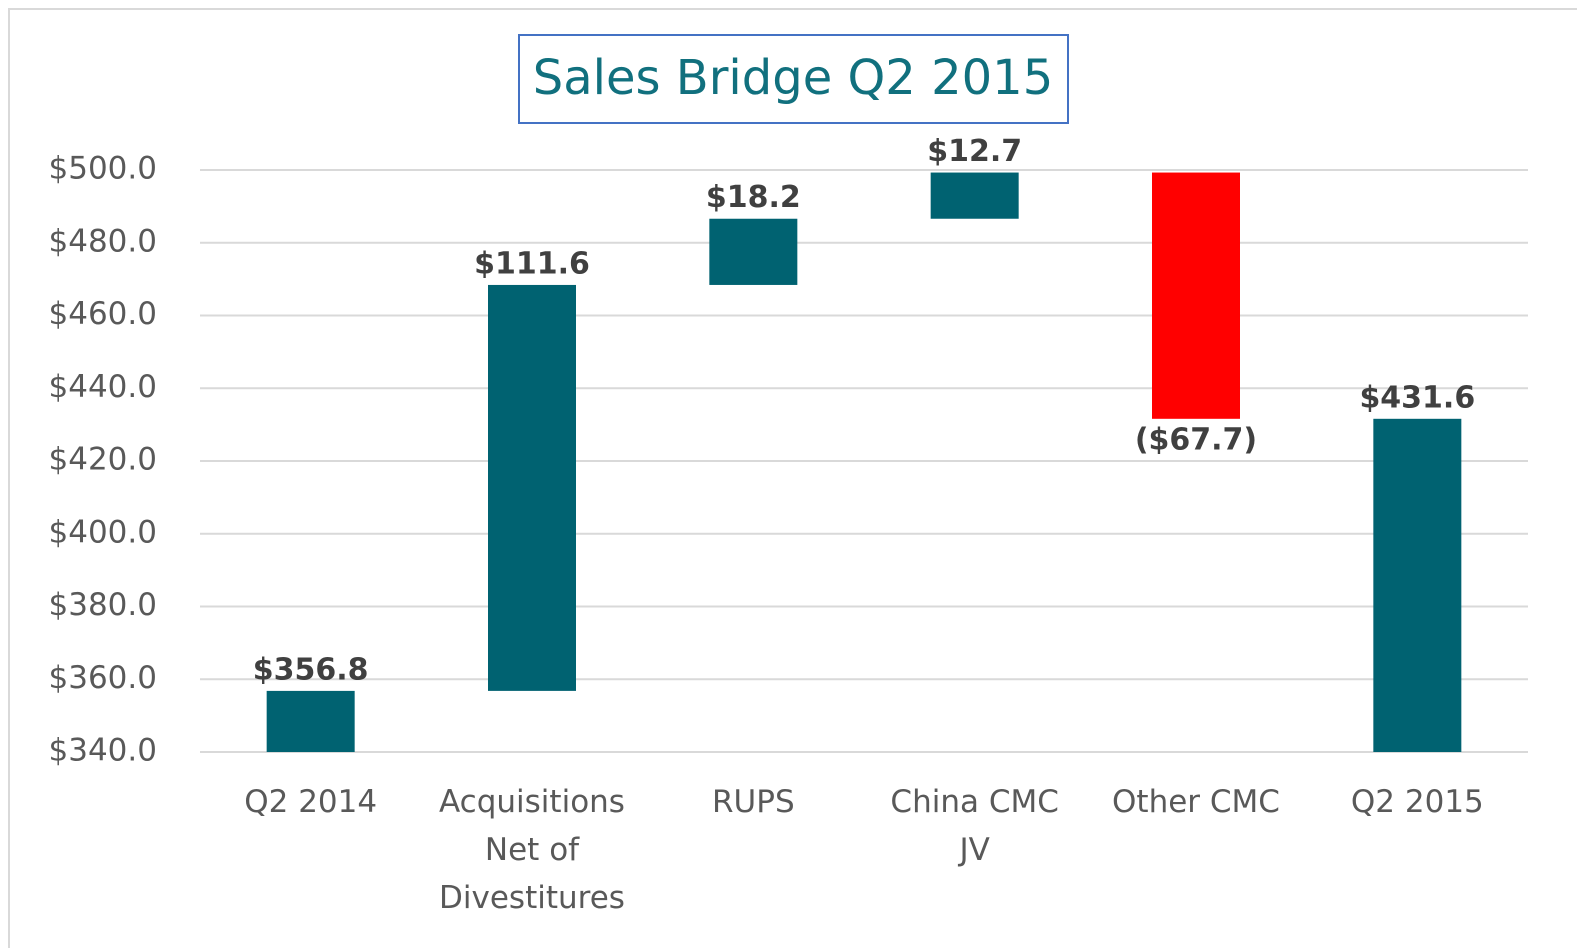  I want to click on data-label: $18.2, so click(753, 197).